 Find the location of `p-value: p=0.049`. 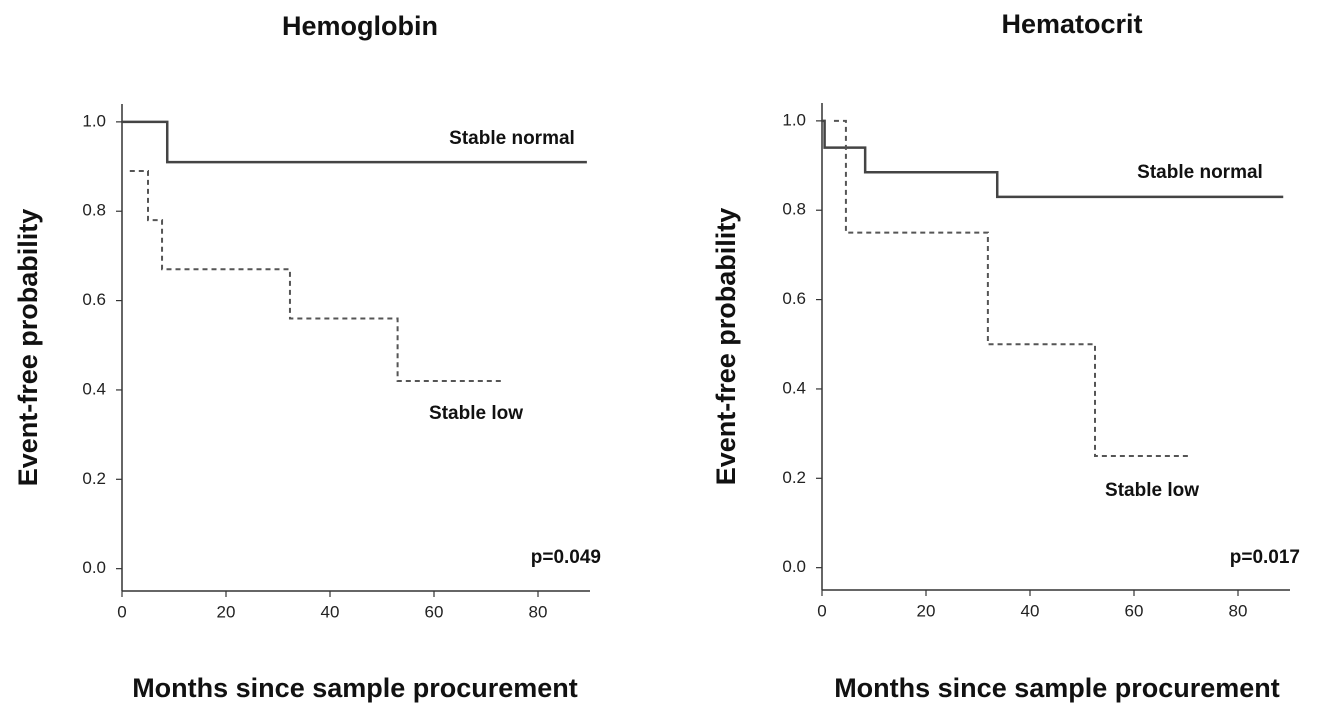

p-value: p=0.049 is located at coordinates (566, 557).